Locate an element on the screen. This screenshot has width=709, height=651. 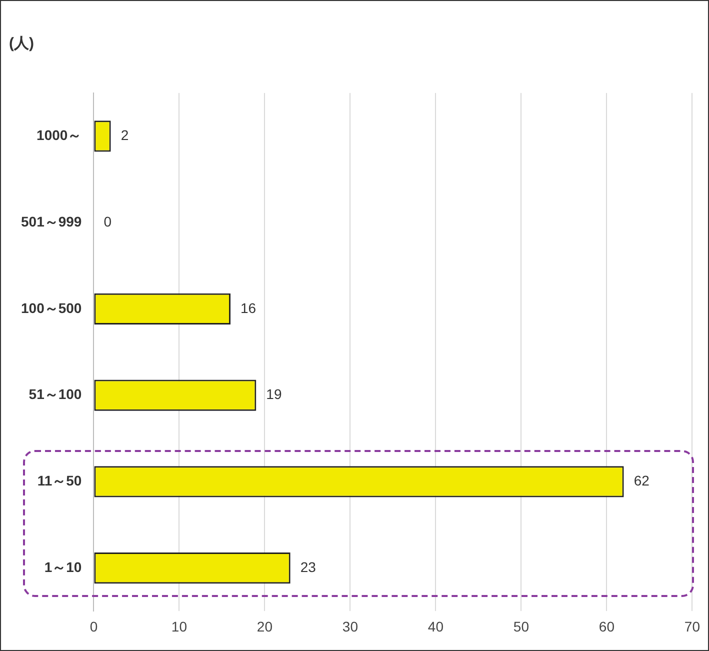
y-tick-label: 51～100 is located at coordinates (55, 394).